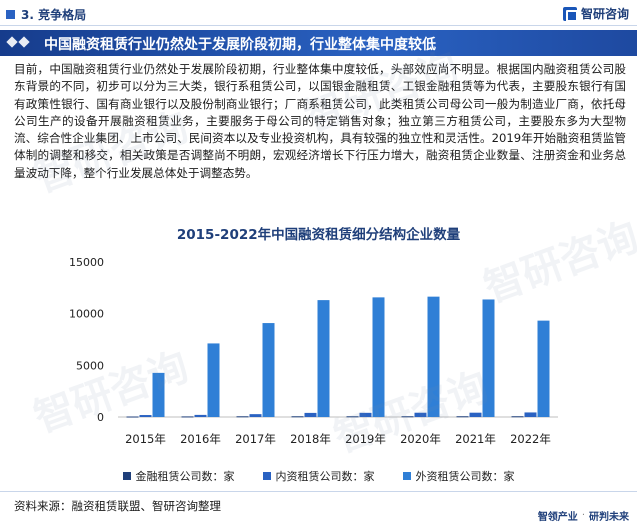 Image resolution: width=637 pixels, height=528 pixels. What do you see at coordinates (318, 491) in the screenshot?
I see `bottom-divider` at bounding box center [318, 491].